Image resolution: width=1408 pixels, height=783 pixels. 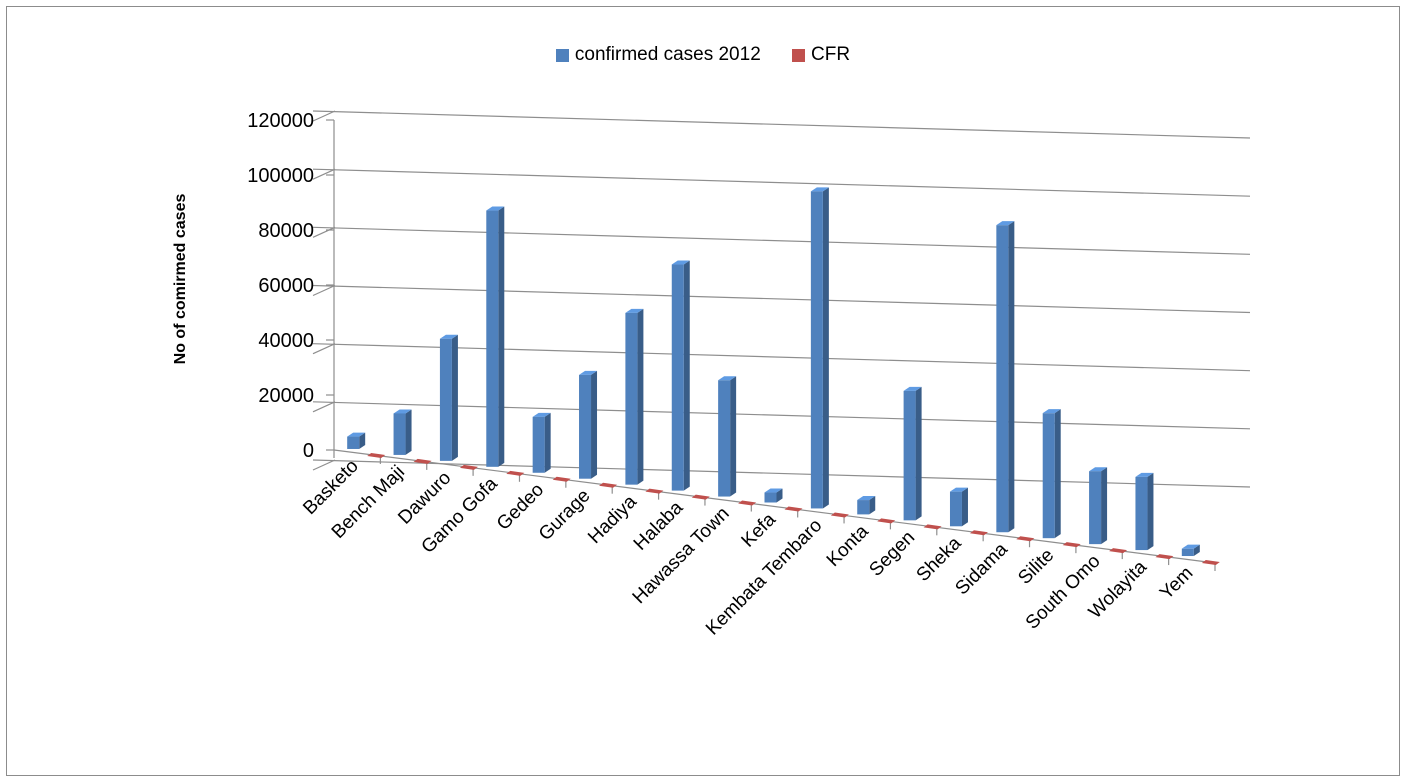 I want to click on y-tick-label-0: 0, so click(x=308, y=451).